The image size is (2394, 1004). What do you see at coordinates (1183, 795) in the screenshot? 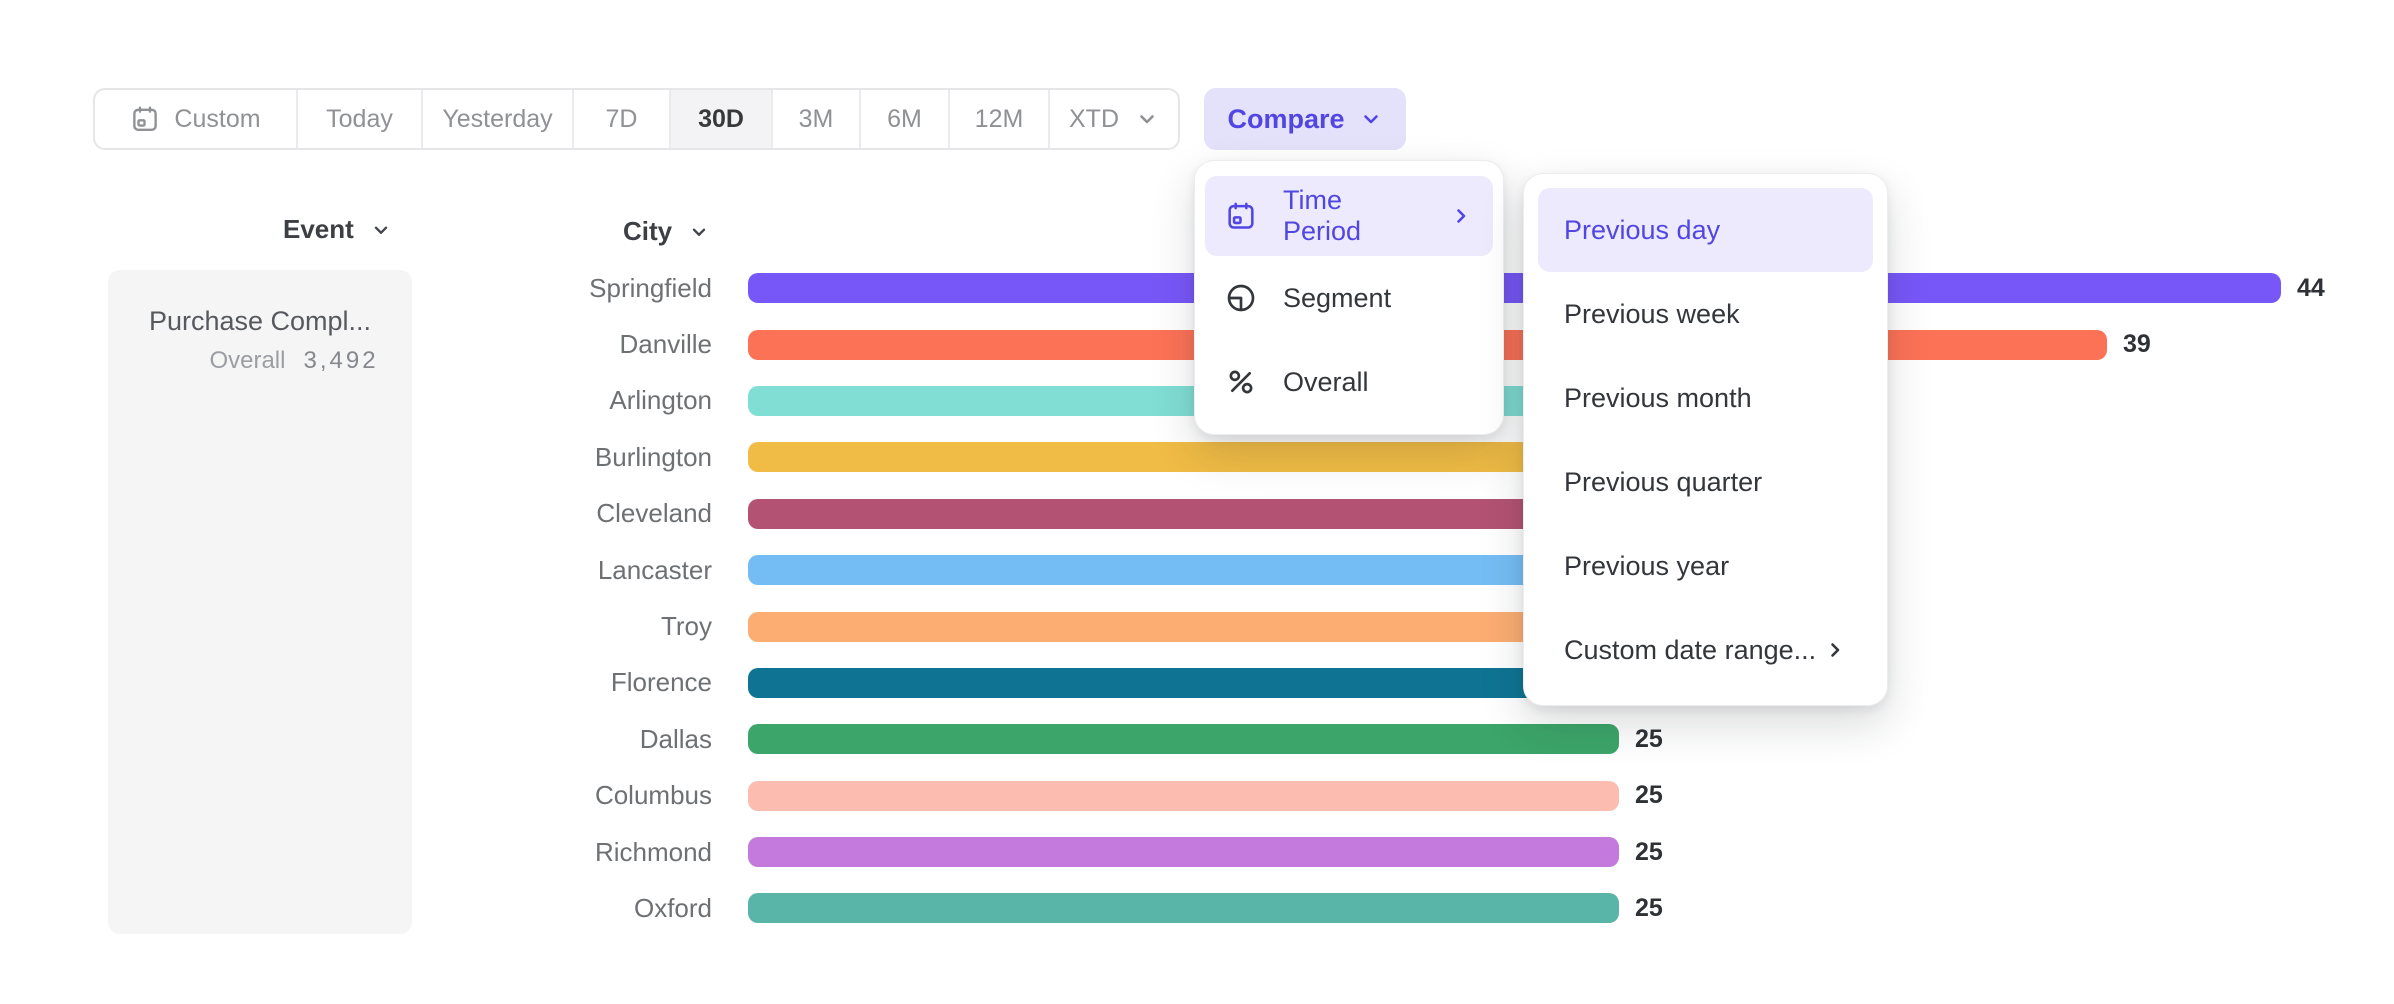
I see `bar-columbus` at bounding box center [1183, 795].